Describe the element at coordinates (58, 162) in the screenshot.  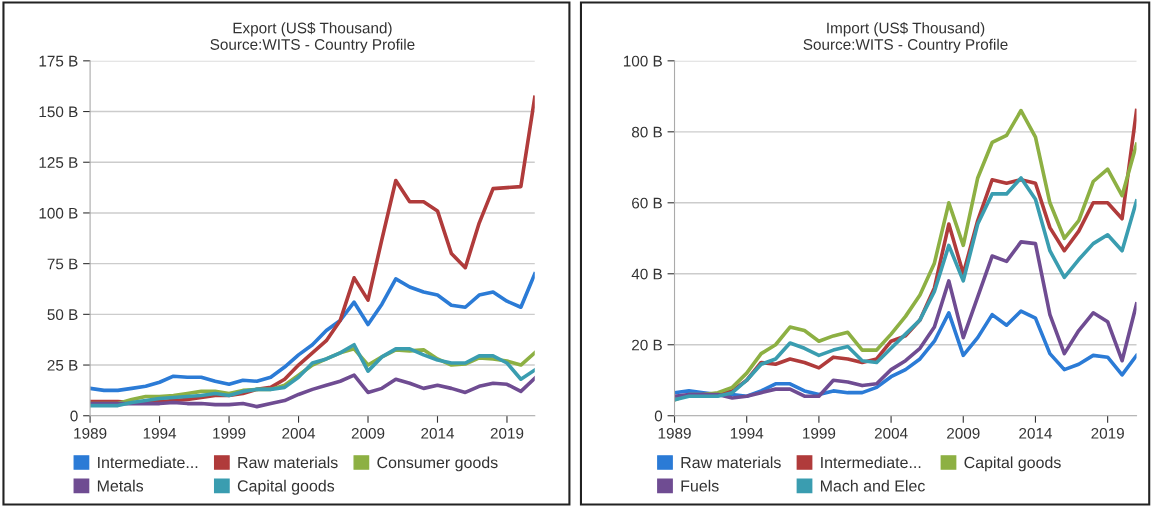
I see `y-tick-label: 125 B` at that location.